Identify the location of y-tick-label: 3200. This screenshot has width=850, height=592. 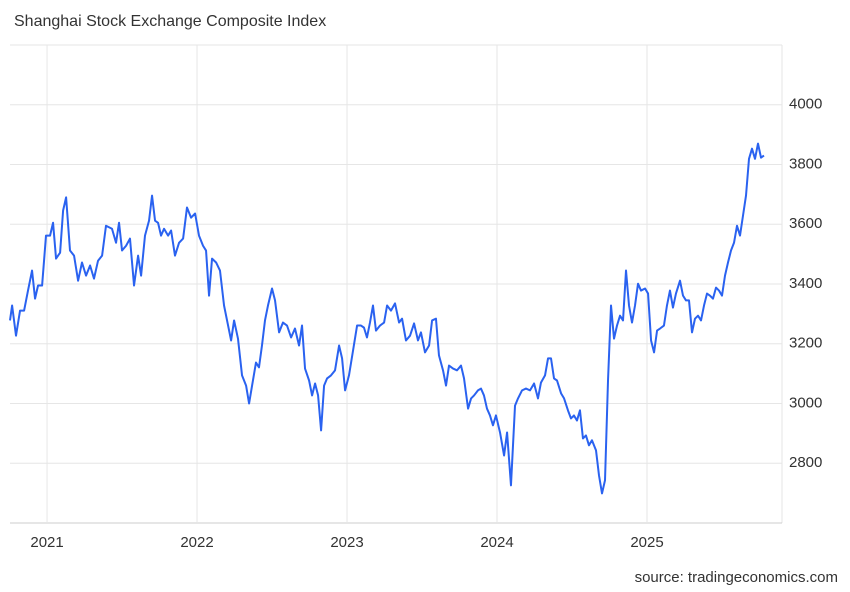
(805, 343).